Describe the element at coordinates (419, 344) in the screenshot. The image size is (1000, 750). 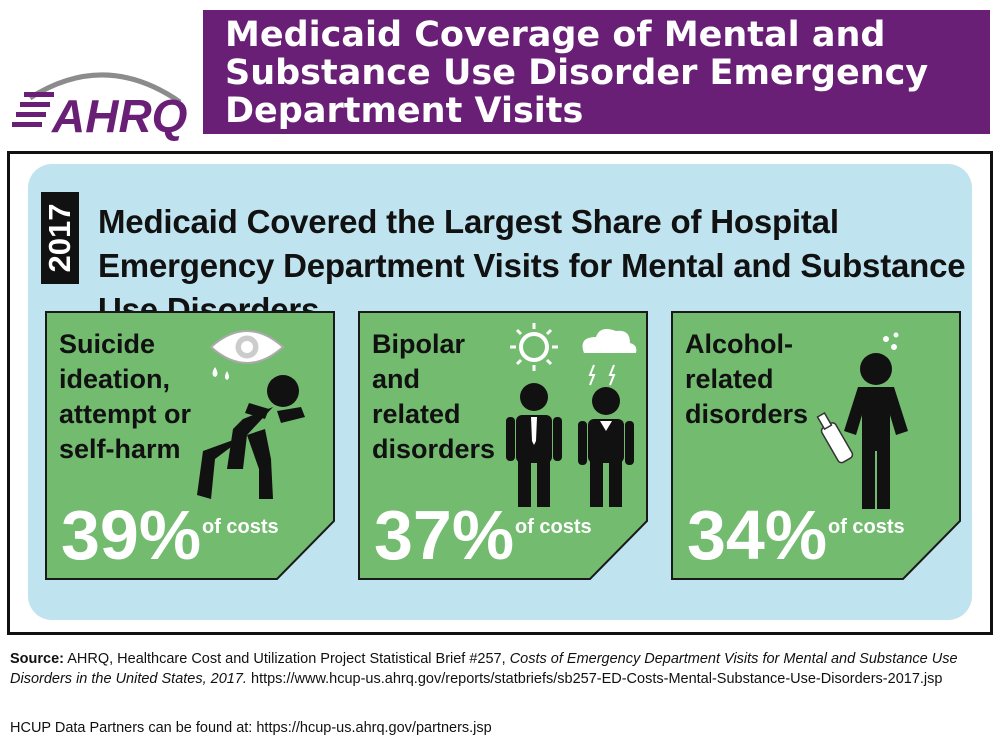
I see `card-label-line: Bipolar` at that location.